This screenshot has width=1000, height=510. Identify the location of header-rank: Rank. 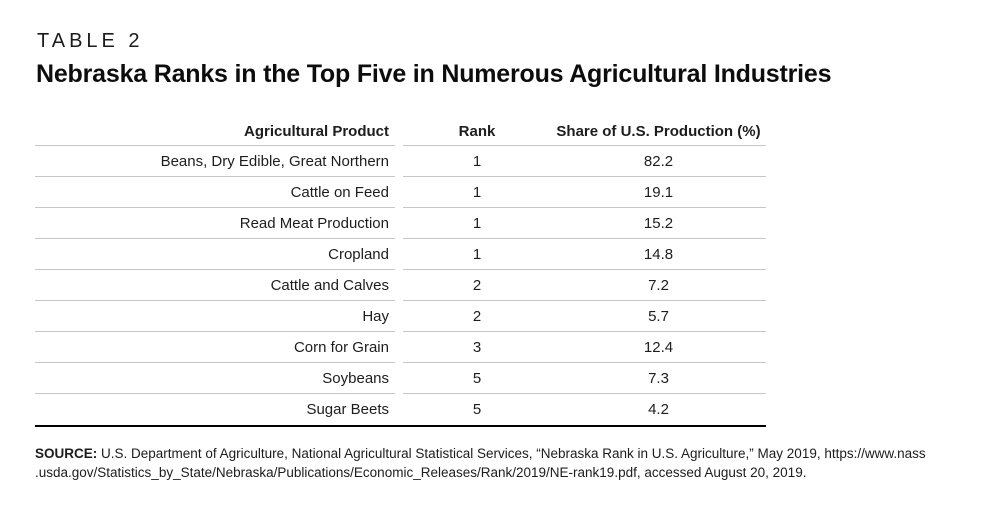
(477, 133).